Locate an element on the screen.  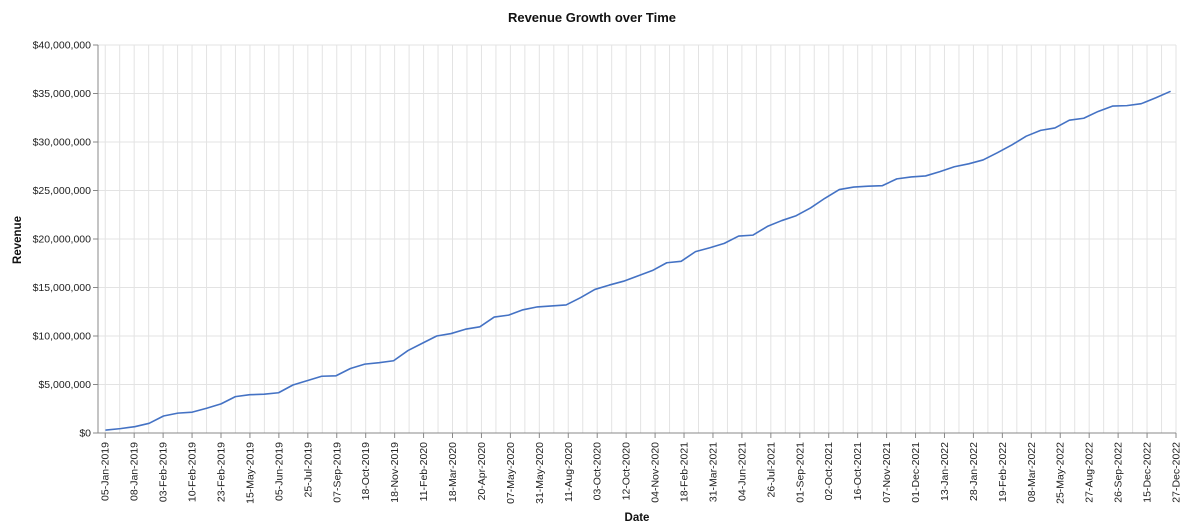
y-axis-title: Revenue is located at coordinates (18, 240).